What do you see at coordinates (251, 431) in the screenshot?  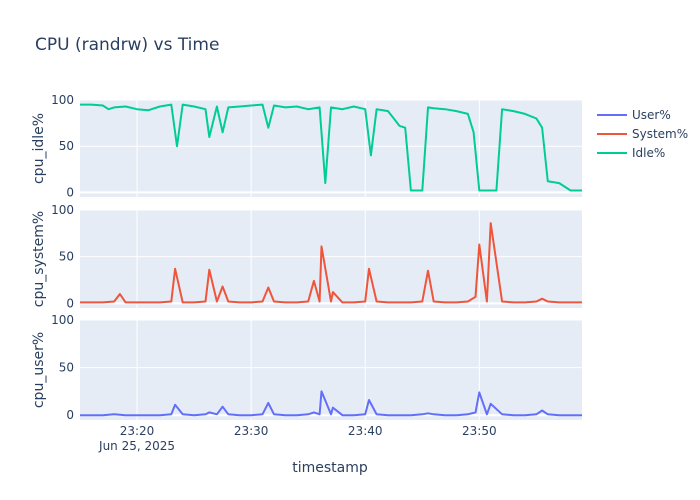 I see `x-tick-label: 23:30` at bounding box center [251, 431].